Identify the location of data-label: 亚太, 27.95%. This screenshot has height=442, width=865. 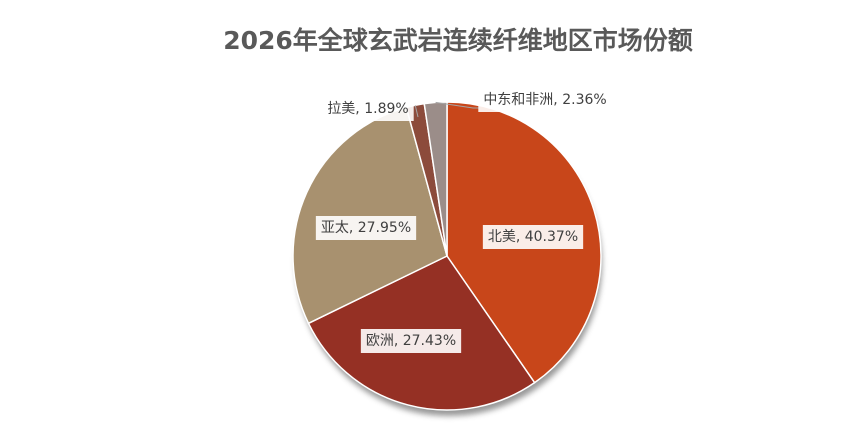
(366, 228).